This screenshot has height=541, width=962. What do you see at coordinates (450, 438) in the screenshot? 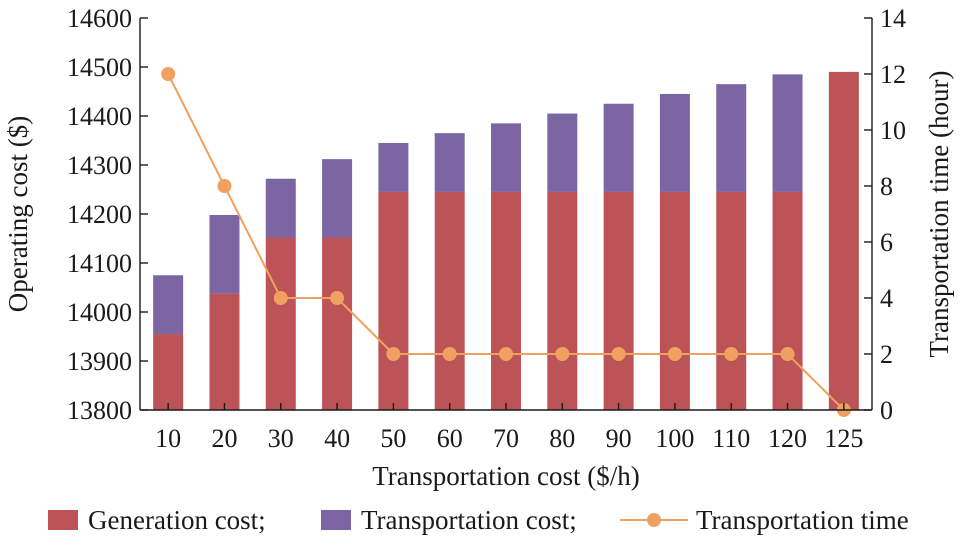
I see `x-tick-label: 60` at bounding box center [450, 438].